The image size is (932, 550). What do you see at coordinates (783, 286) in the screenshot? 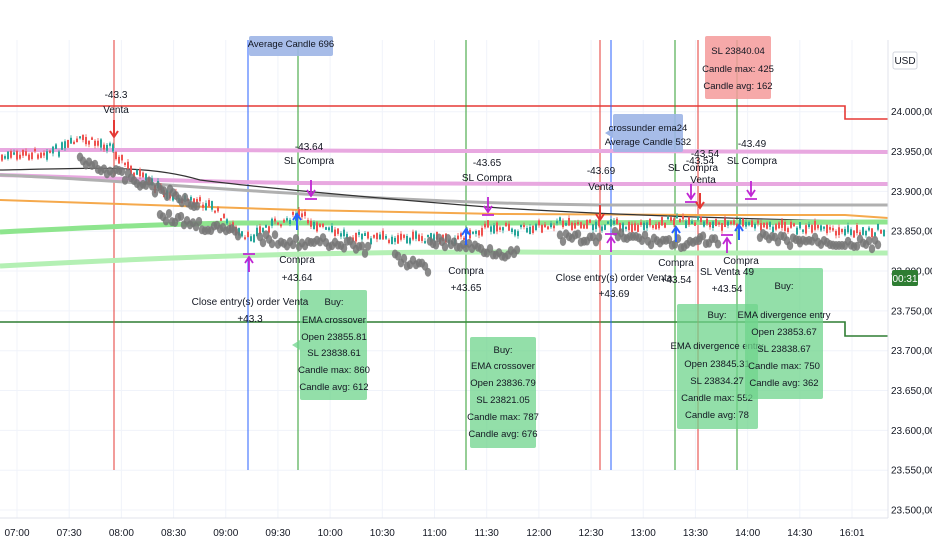
I see `svg-text: Buy:` at bounding box center [783, 286].